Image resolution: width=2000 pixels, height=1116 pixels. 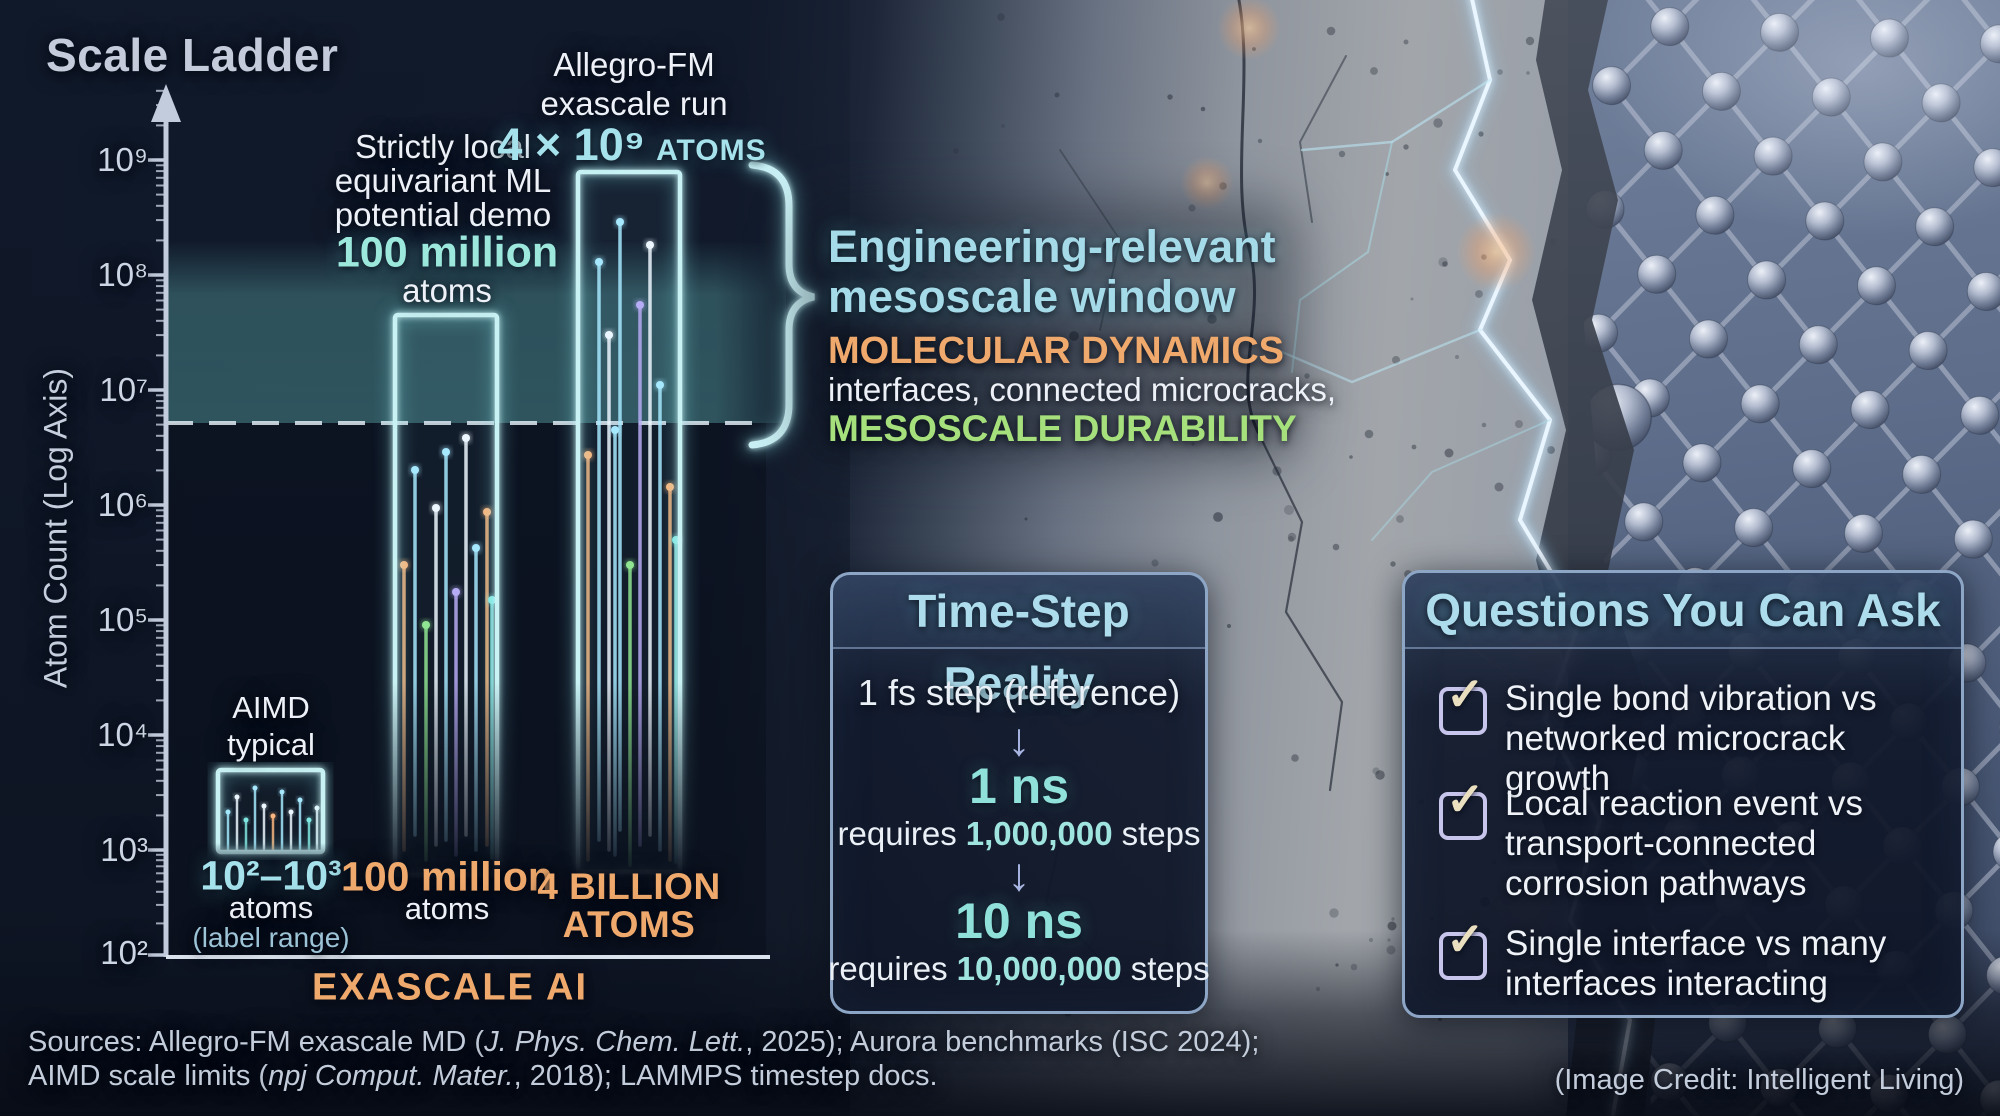 I want to click on exascale-anno-unit: ATOMS, so click(x=711, y=150).